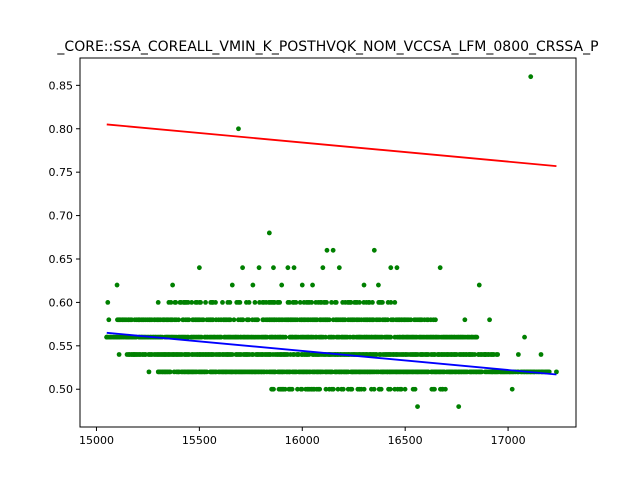 This screenshot has width=640, height=480. What do you see at coordinates (61, 346) in the screenshot?
I see `y-tick-label: 0.55` at bounding box center [61, 346].